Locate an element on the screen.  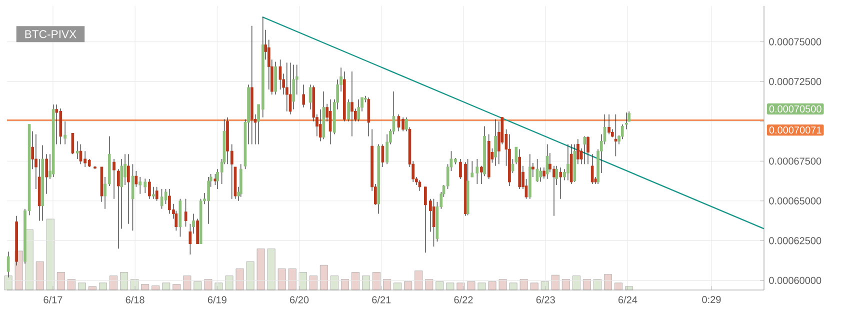
y-tick-label: 0.00062500 is located at coordinates (795, 240).